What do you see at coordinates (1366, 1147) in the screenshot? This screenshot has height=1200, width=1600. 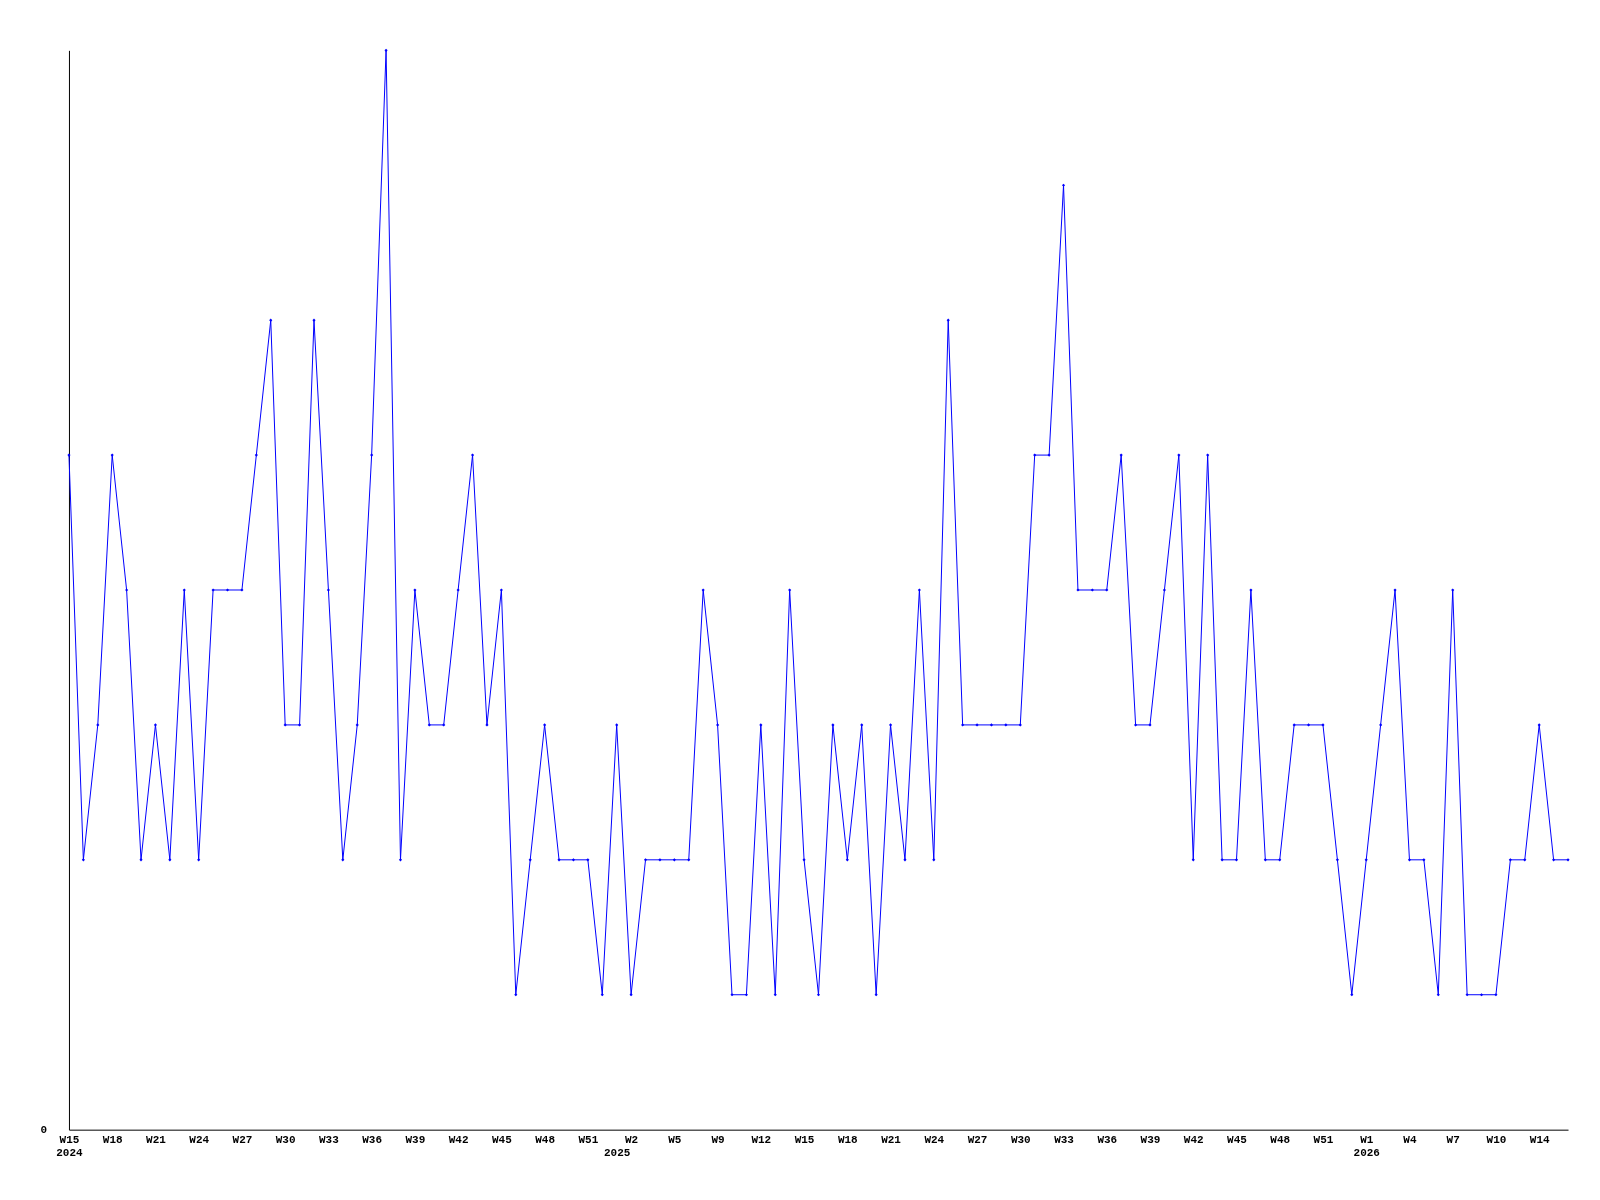 I see `x-tick-label: W1 2026` at bounding box center [1366, 1147].